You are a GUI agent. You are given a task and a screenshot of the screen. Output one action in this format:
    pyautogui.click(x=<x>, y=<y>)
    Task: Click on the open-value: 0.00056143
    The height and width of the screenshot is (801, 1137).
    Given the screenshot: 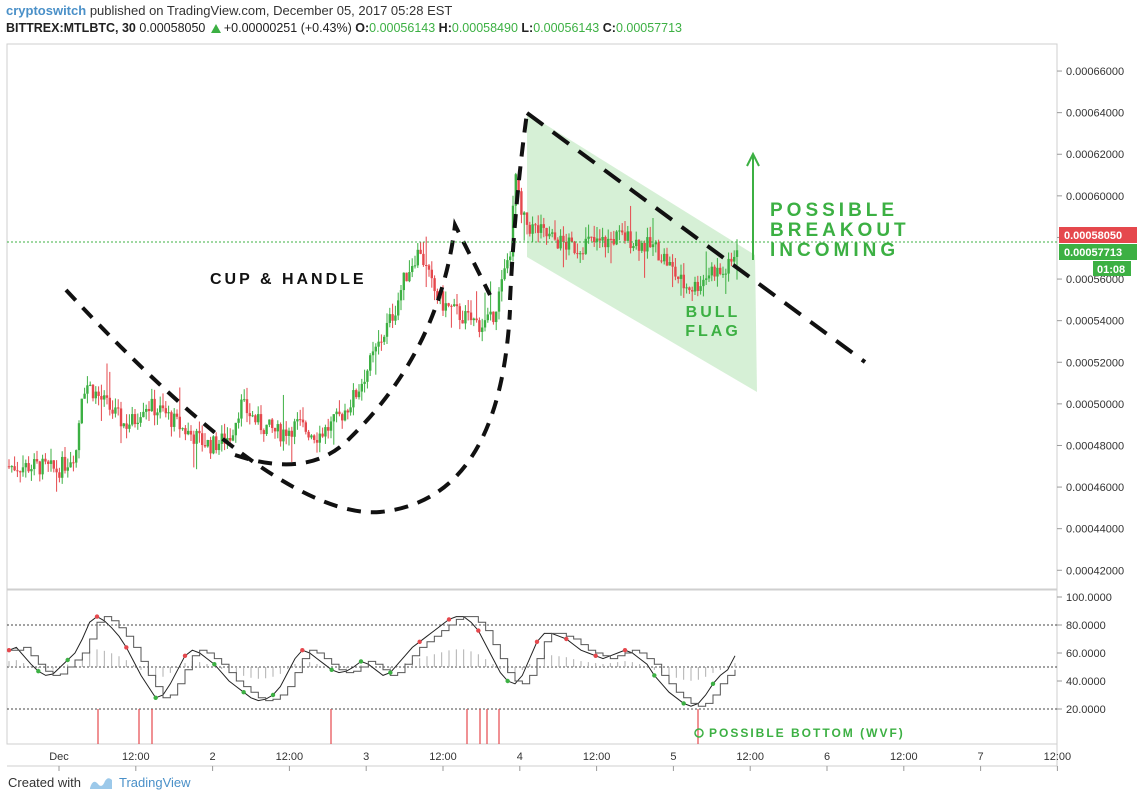 What is the action you would take?
    pyautogui.click(x=402, y=28)
    